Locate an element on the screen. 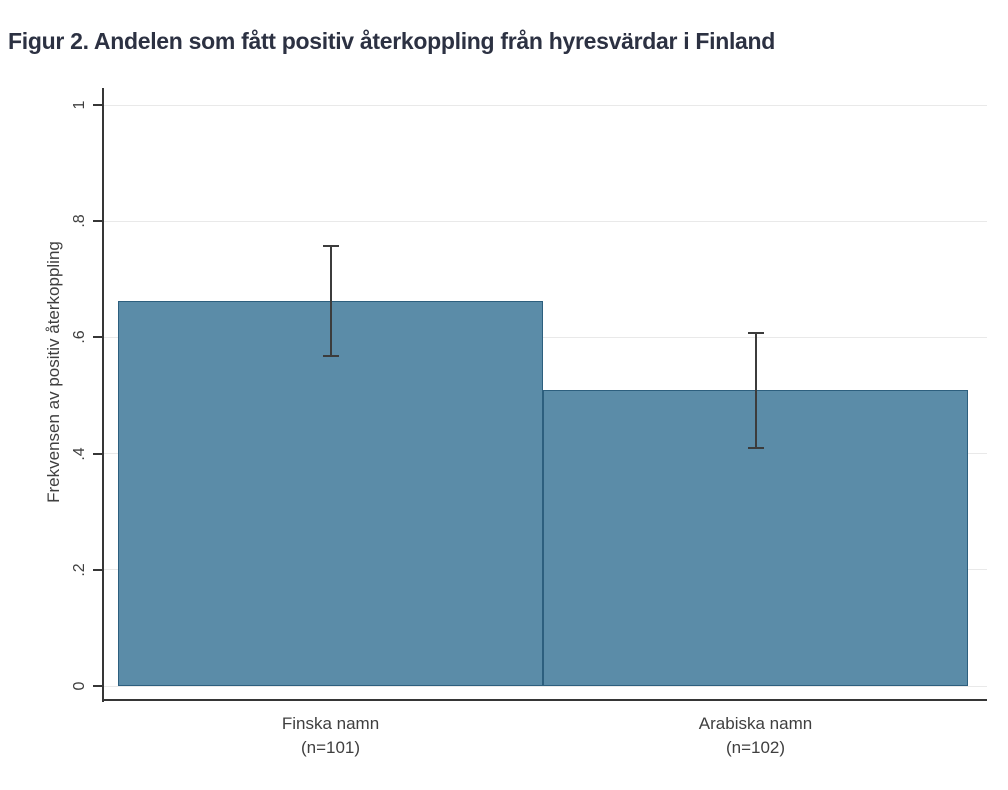 This screenshot has height=790, width=1008. x-category-count: (n=101) is located at coordinates (330, 747).